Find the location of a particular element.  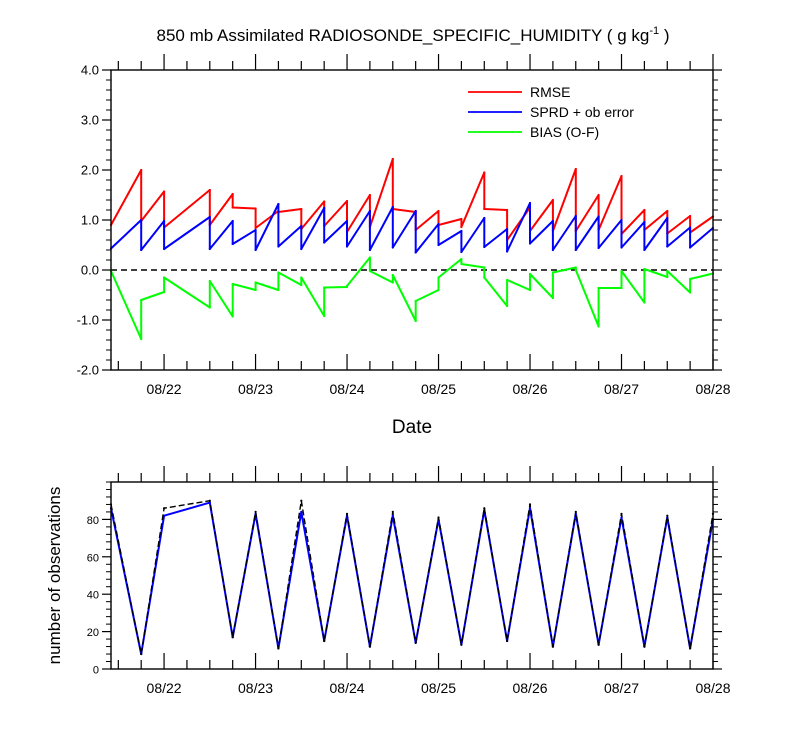

x-tick-label: 08/28 is located at coordinates (712, 389).